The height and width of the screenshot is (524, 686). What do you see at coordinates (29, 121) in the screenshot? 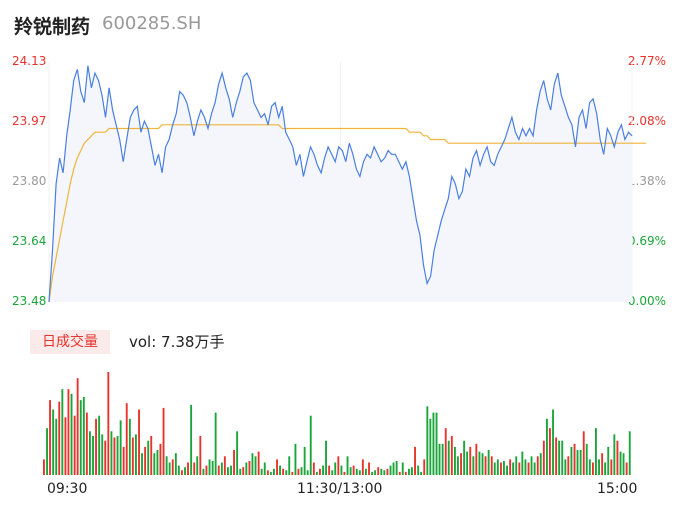
I see `price-tick-label: 23.97` at bounding box center [29, 121].